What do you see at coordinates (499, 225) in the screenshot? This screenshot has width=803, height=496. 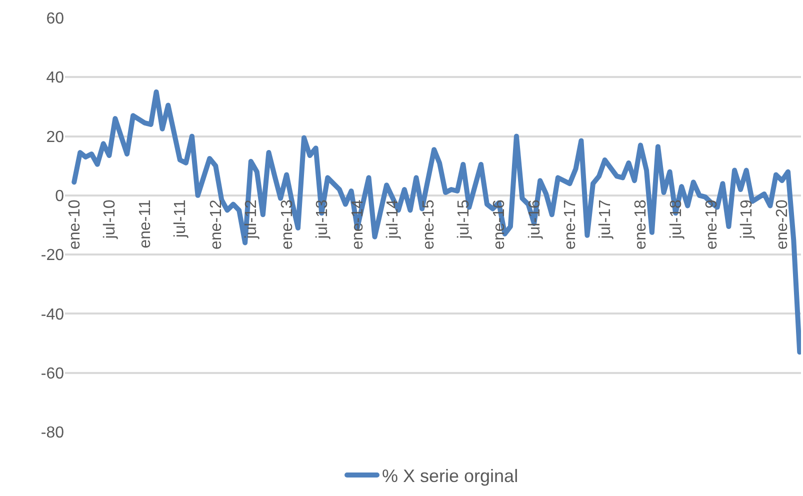 I see `x-tick-label: ene-16` at bounding box center [499, 225].